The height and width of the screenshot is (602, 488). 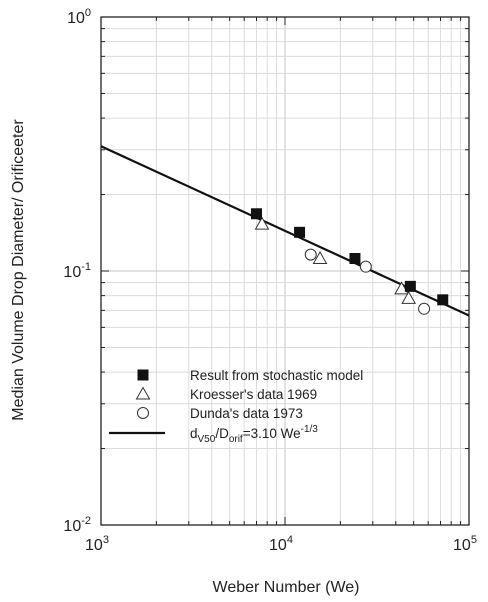 What do you see at coordinates (77, 271) in the screenshot?
I see `y-tick-label: 10⁻¹` at bounding box center [77, 271].